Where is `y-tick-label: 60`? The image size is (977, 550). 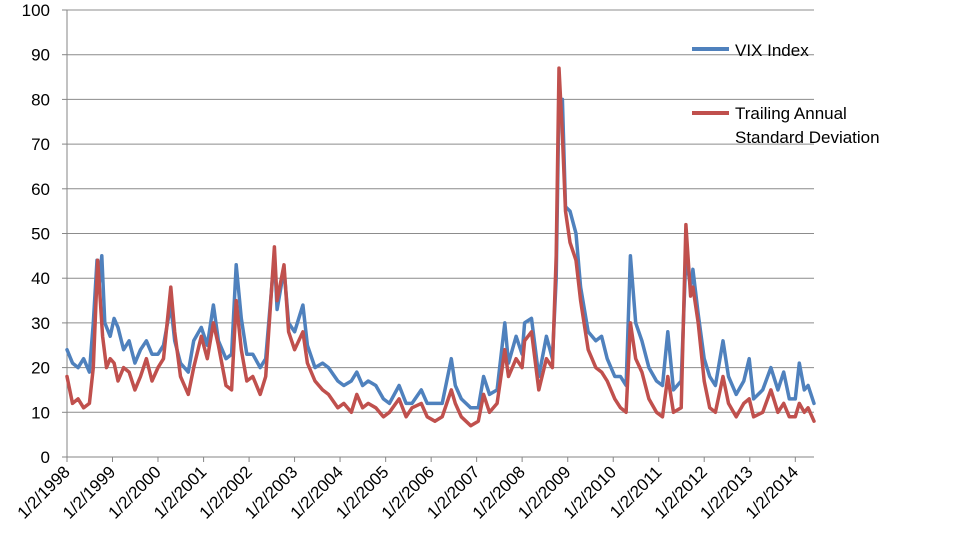
y-tick-label: 60 is located at coordinates (40, 189).